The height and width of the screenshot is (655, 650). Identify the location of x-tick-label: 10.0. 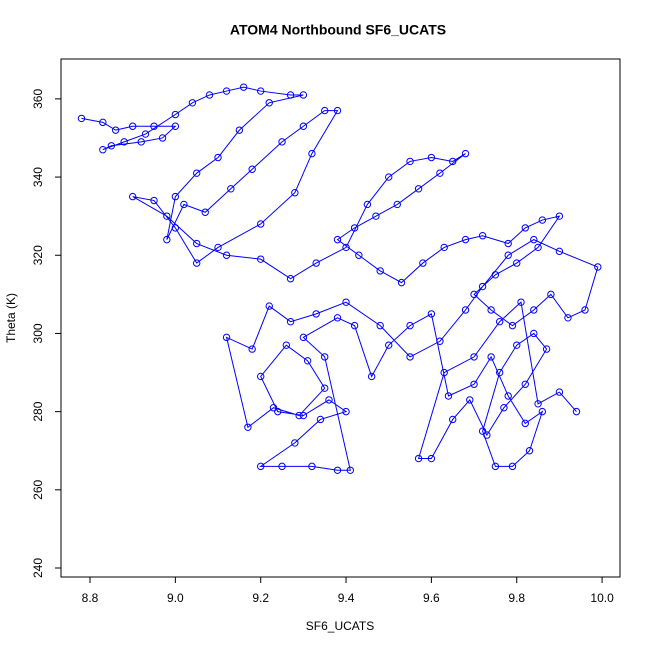
(602, 598).